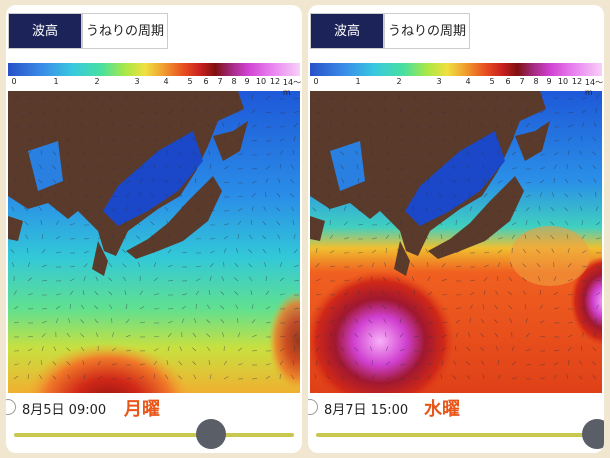  Describe the element at coordinates (166, 81) in the screenshot. I see `scale-label: 4` at that location.